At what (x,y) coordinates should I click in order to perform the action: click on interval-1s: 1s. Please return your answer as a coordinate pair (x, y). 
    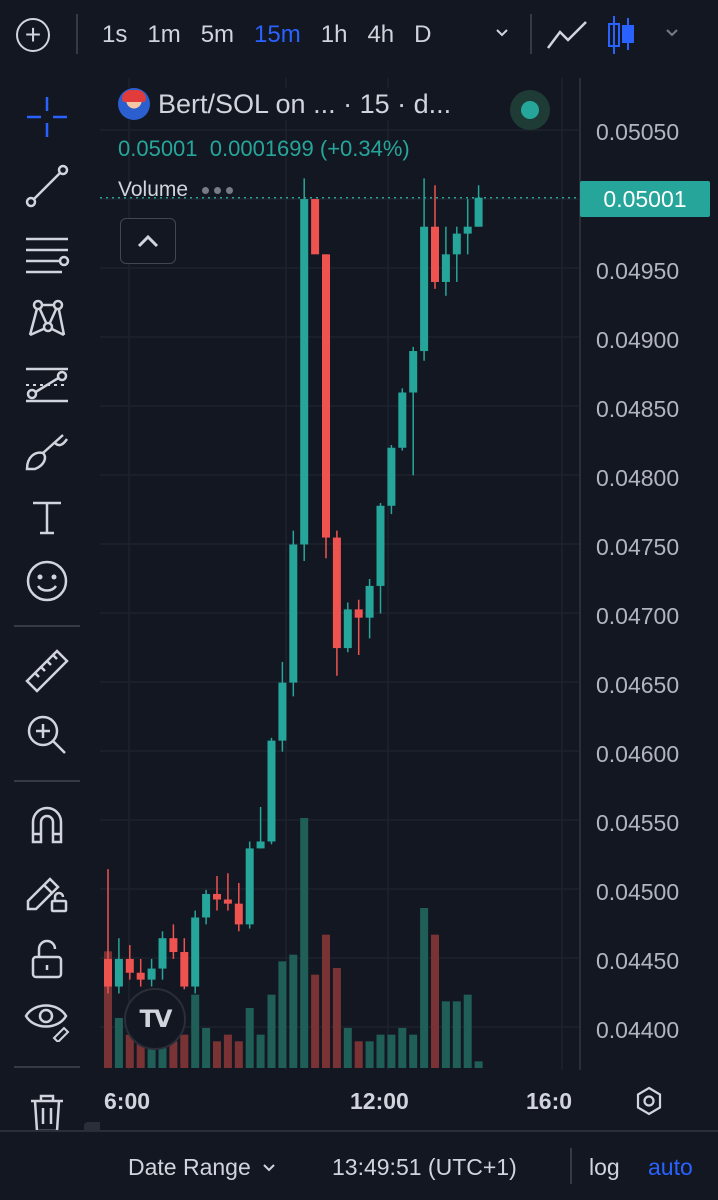
    Looking at the image, I should click on (115, 34).